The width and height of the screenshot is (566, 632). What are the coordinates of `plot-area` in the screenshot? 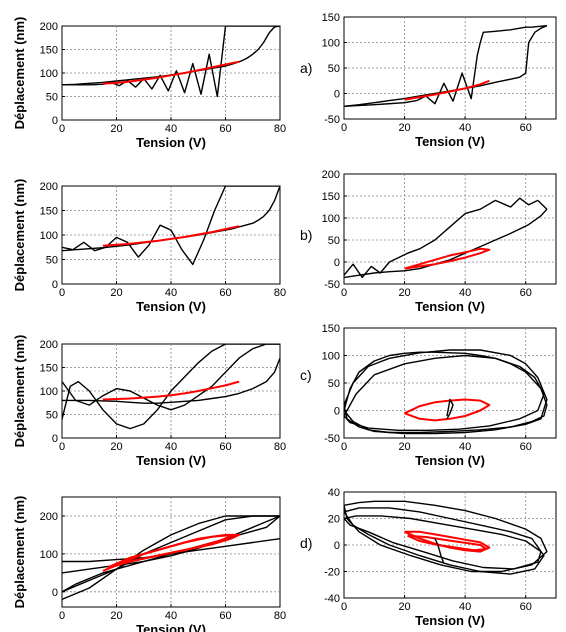 It's located at (450, 229).